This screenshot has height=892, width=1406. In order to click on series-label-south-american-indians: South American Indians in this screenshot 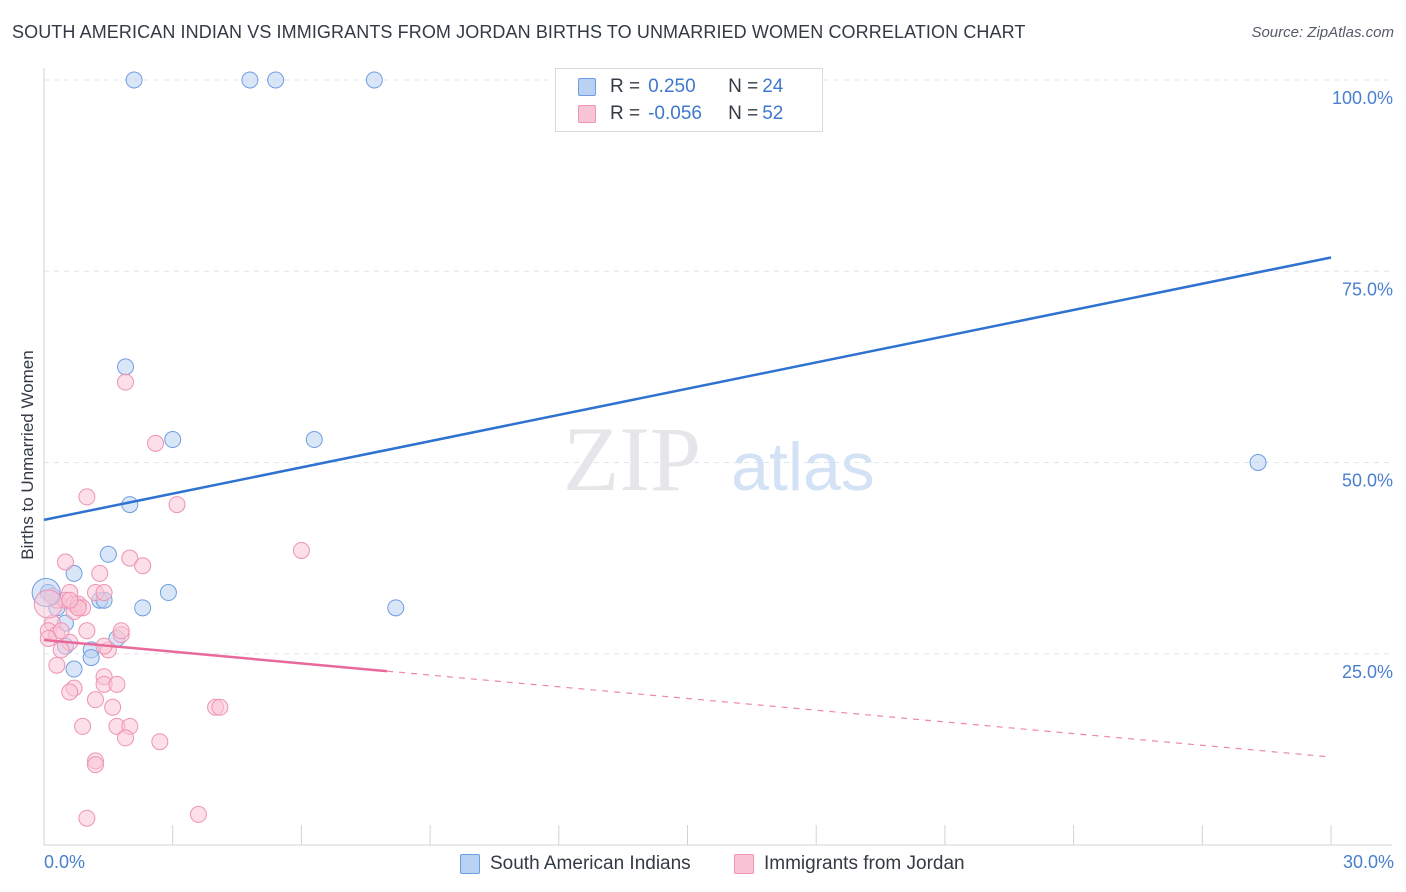, I will do `click(590, 863)`.